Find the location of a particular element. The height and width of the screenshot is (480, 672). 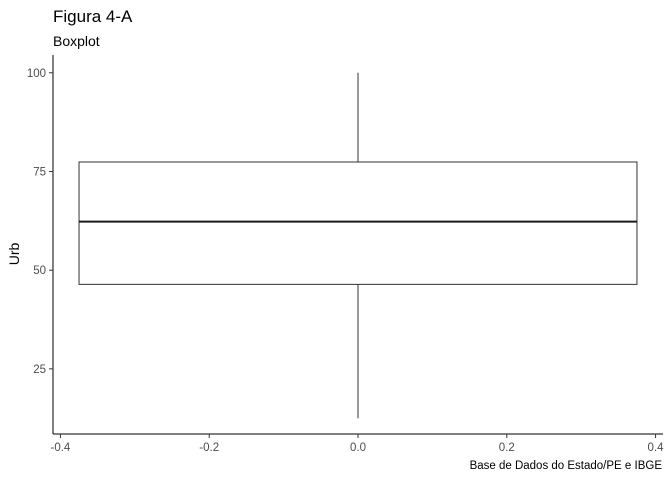

y-tick-label: 75 is located at coordinates (39, 172).